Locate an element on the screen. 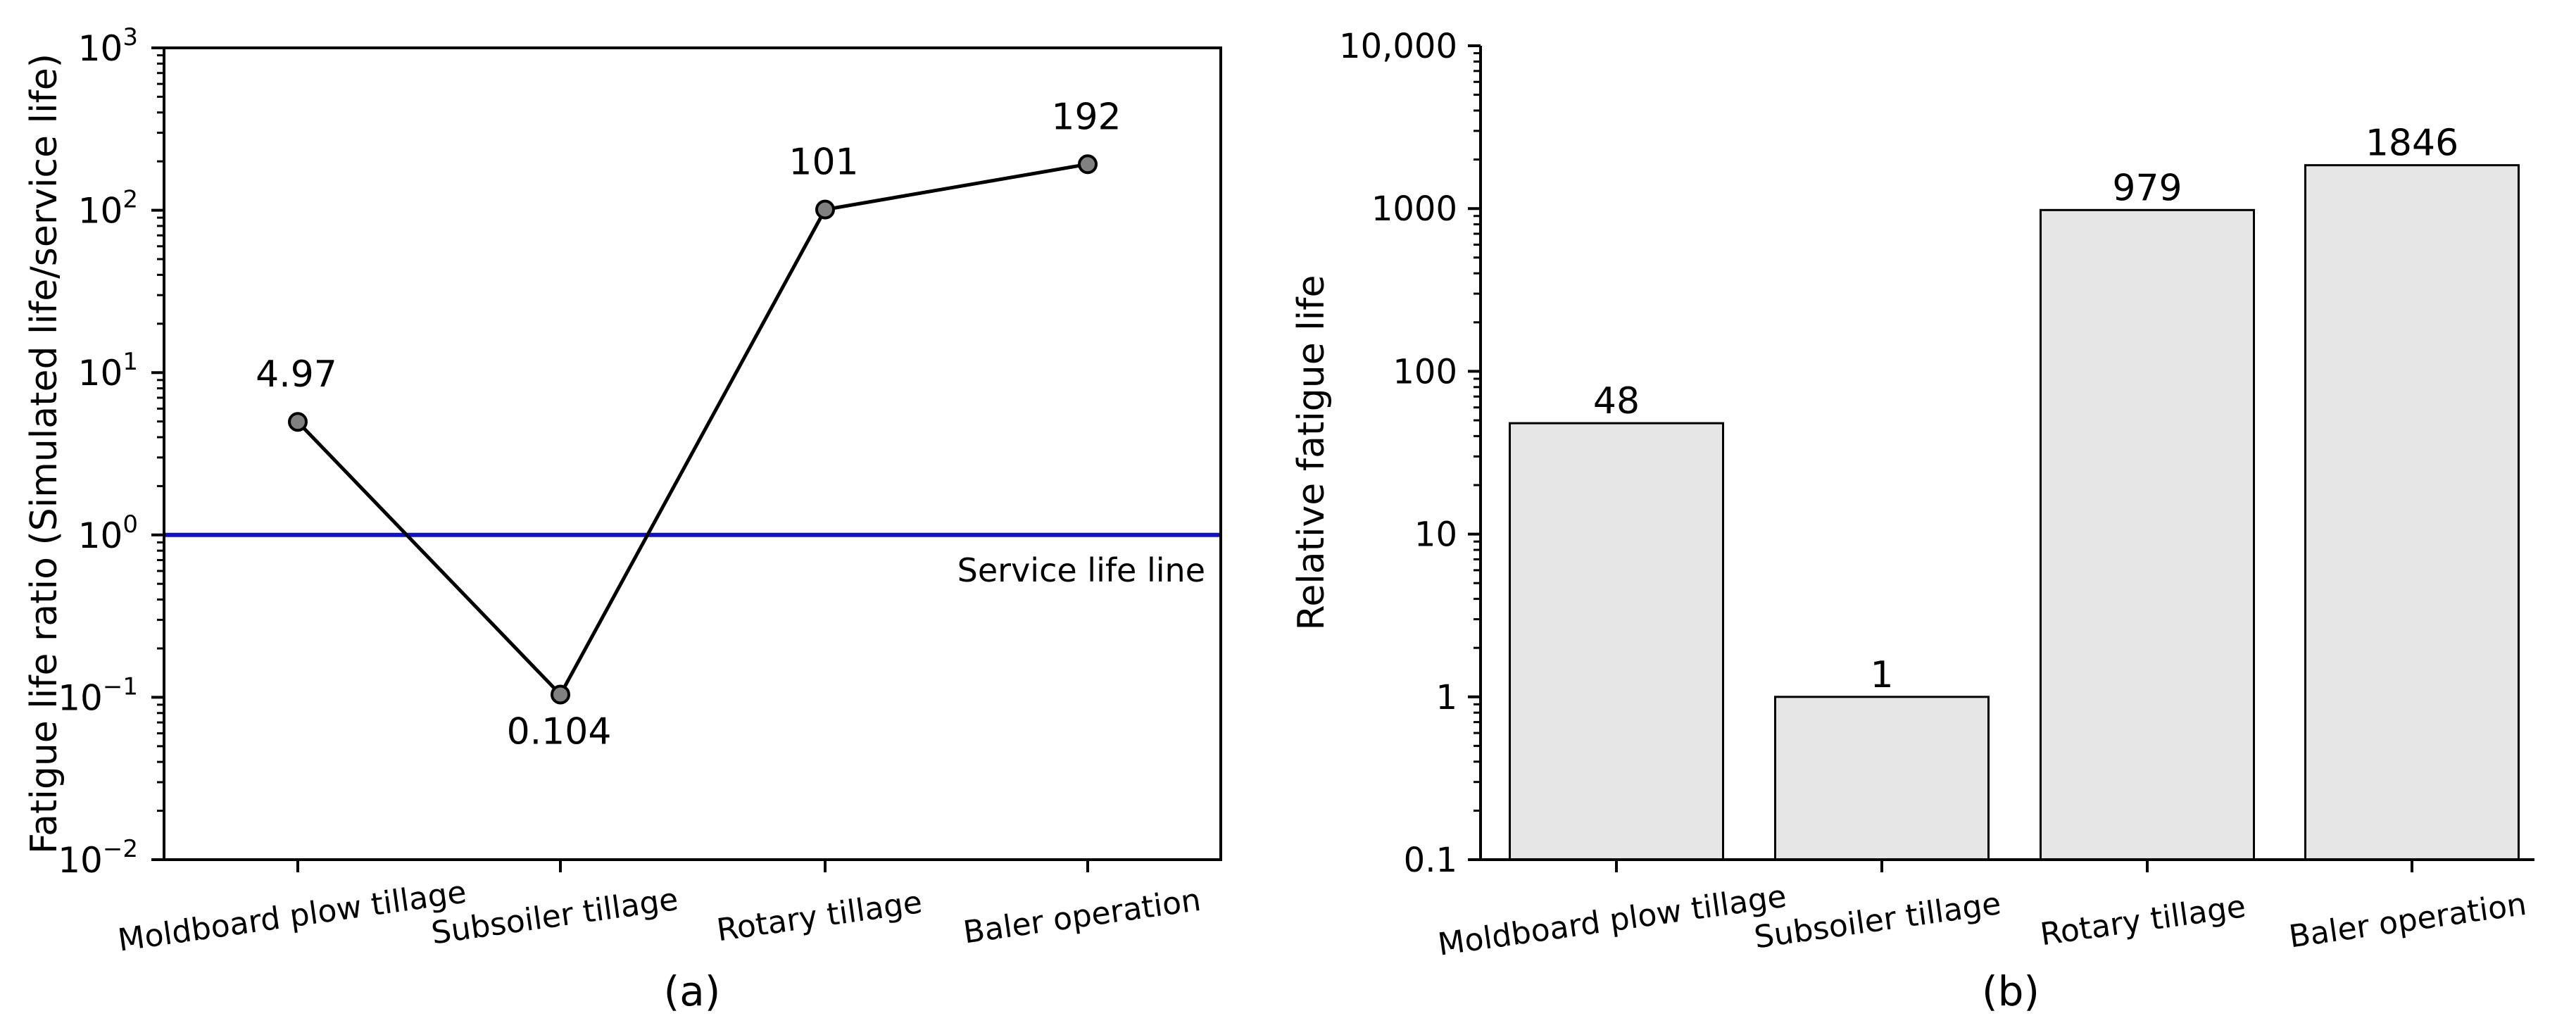 Image resolution: width=2576 pixels, height=1023 pixels. bar-value-label: 48 is located at coordinates (1617, 401).